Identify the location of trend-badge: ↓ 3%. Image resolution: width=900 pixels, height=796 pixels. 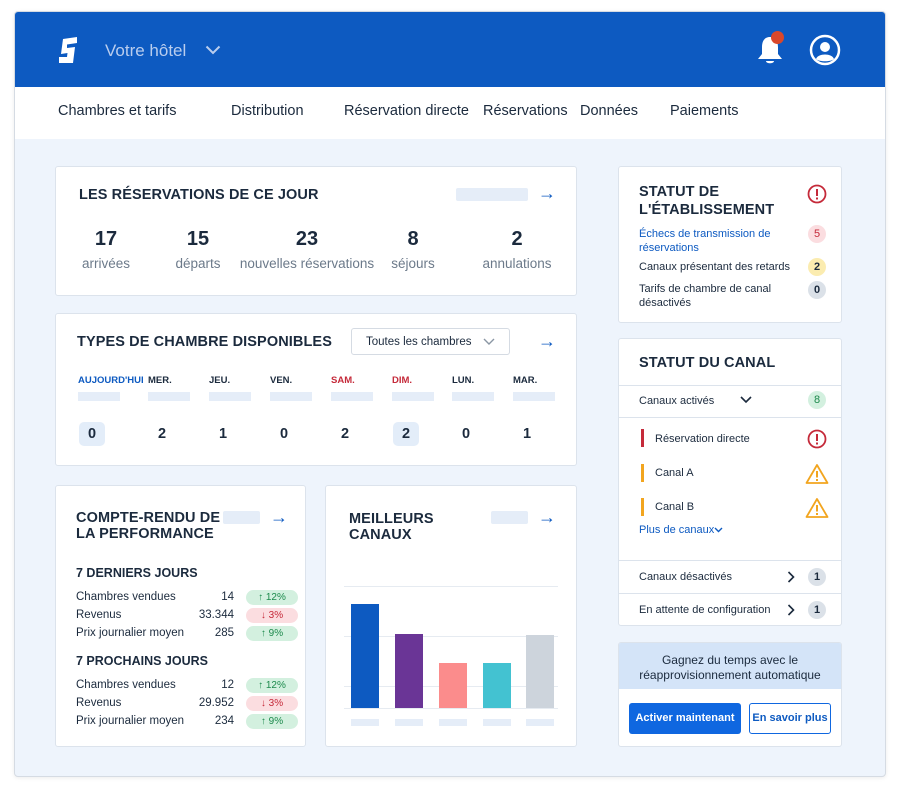
(272, 703).